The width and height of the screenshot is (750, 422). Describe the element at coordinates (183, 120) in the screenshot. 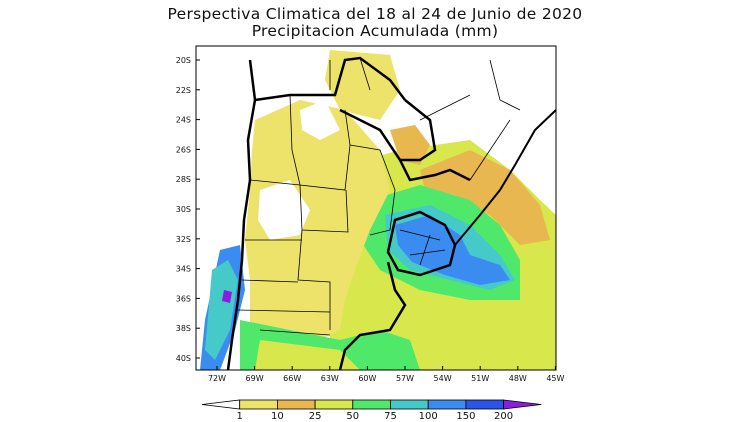

I see `lat-label: 24S` at that location.